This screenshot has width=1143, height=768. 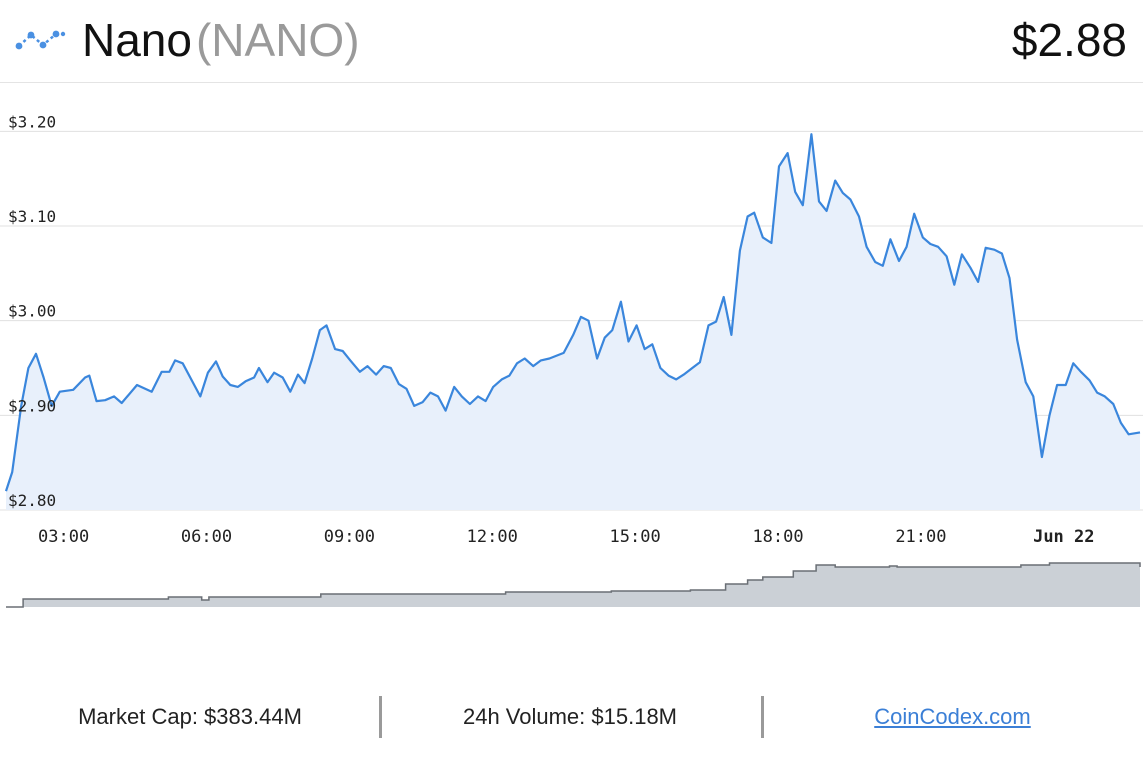 I want to click on volume-24h: 24h Volume: $15.18M, so click(x=570, y=716).